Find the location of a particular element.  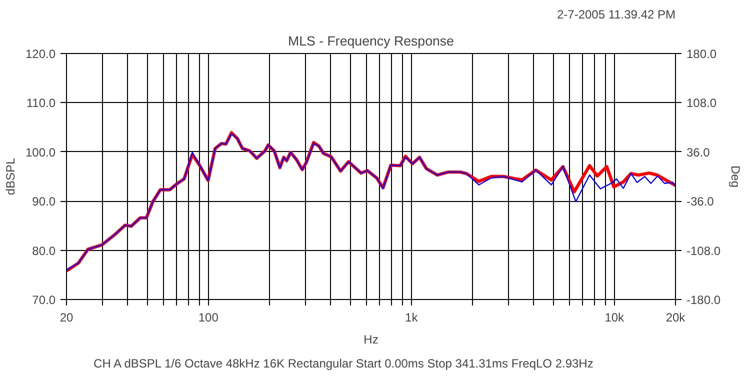

x-tick-label: 20k is located at coordinates (676, 317).